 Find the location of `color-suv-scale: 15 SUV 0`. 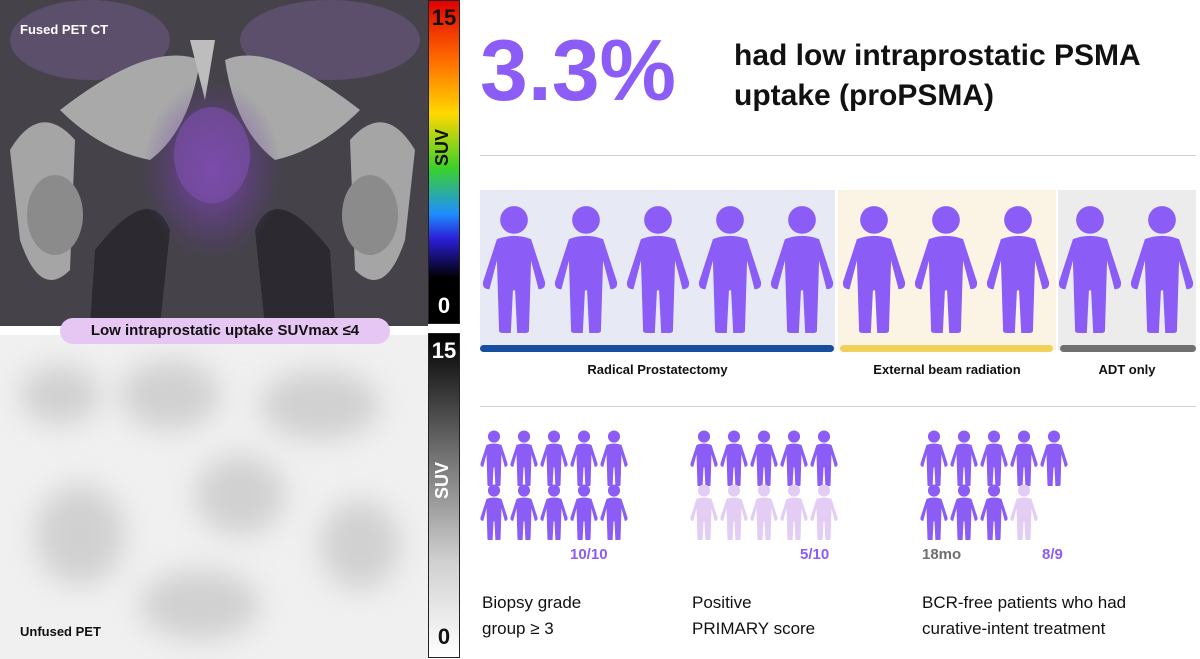

color-suv-scale: 15 SUV 0 is located at coordinates (444, 162).